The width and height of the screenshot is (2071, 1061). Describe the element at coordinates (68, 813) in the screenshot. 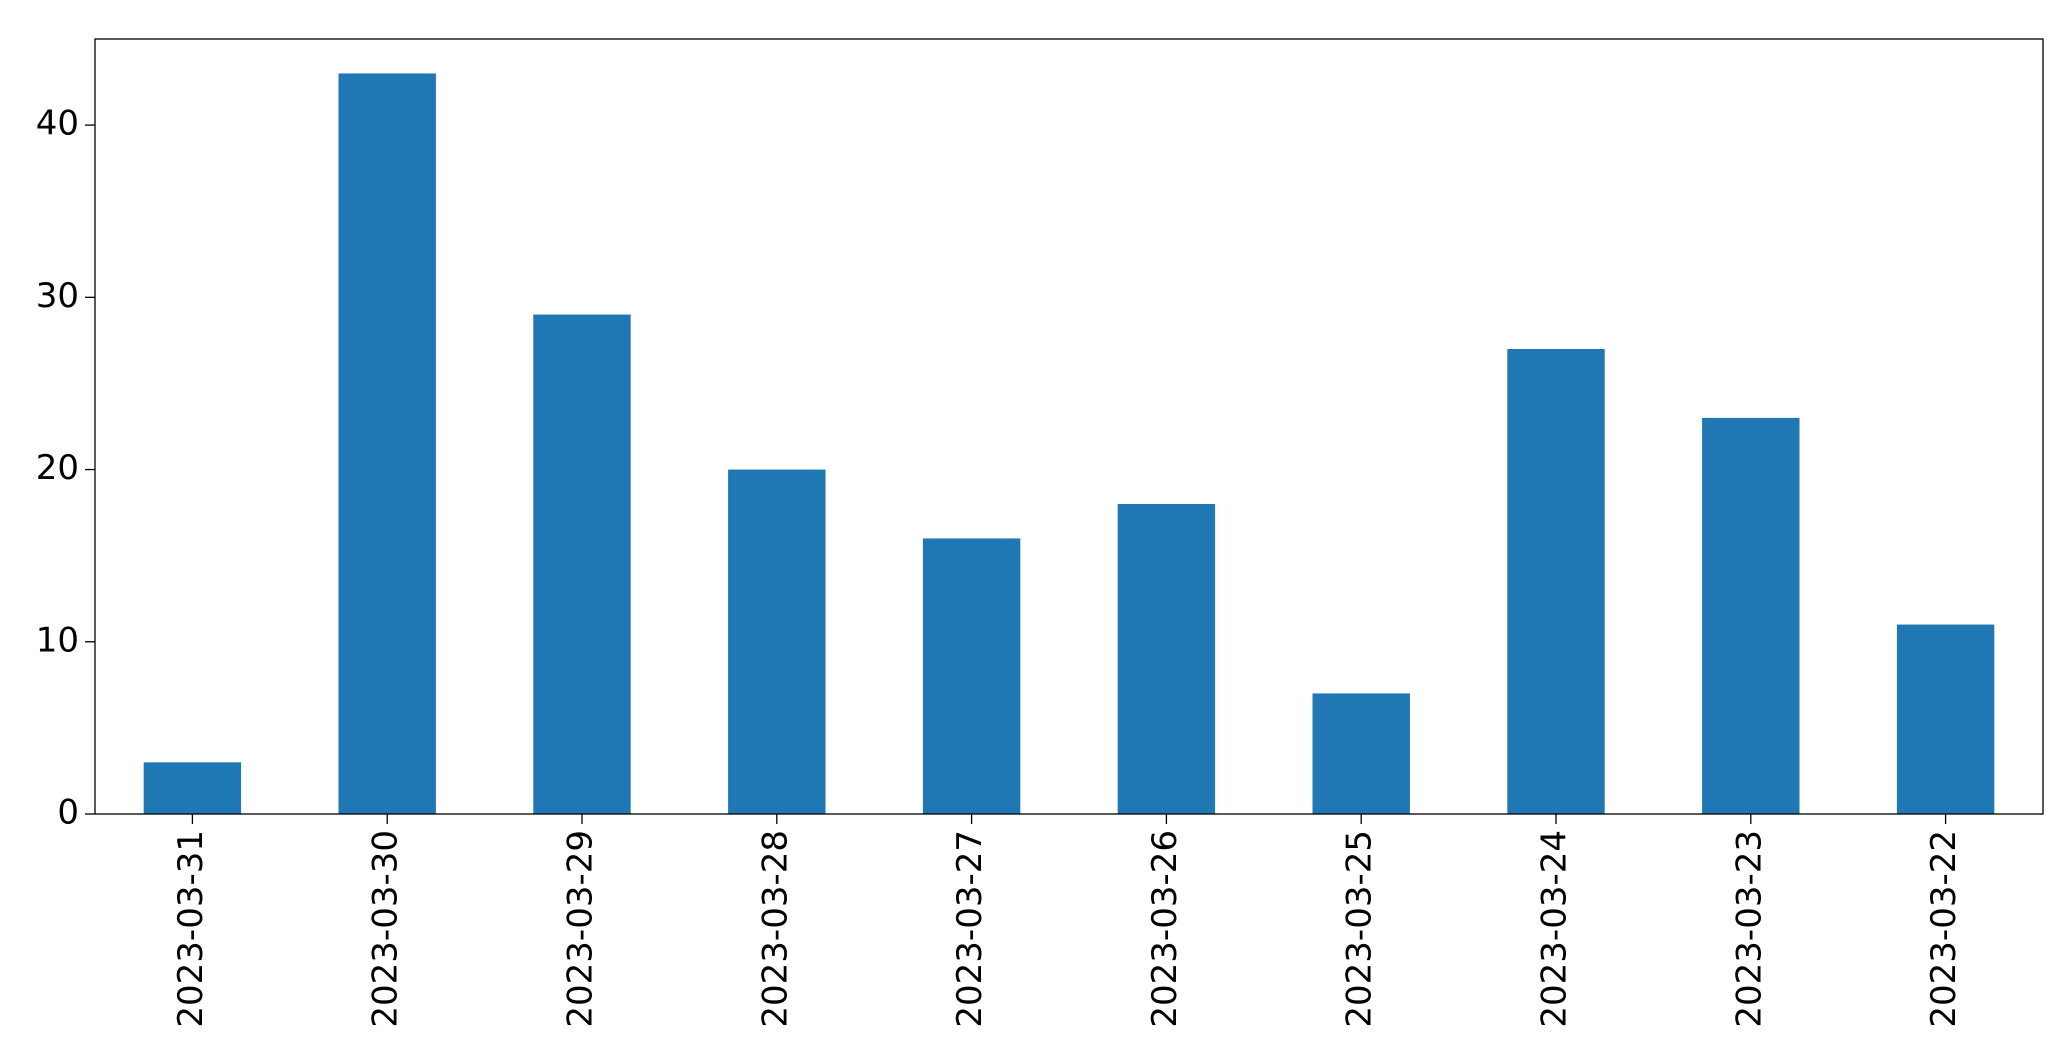

I see `y-tick-label: 0` at that location.